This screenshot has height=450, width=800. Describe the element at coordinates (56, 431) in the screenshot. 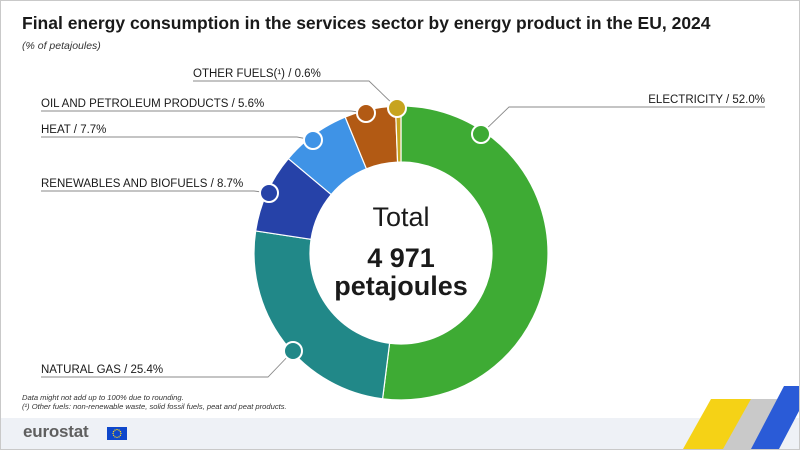

I see `eurostat-logo: eurostat` at that location.